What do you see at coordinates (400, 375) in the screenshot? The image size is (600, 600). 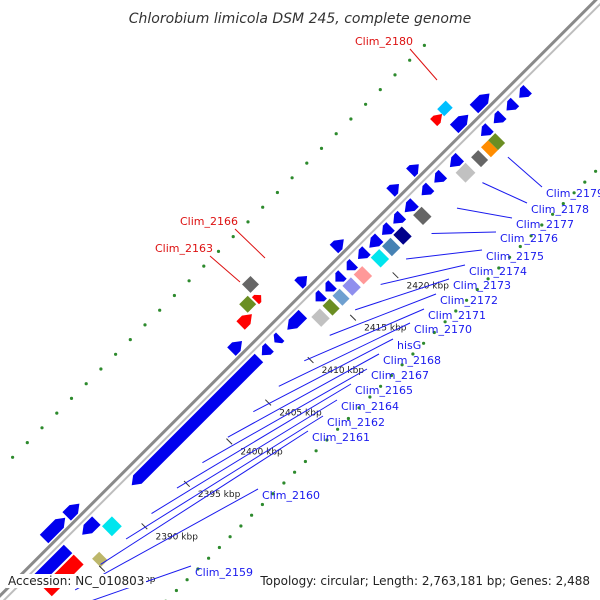 I see `gene-label: Clim_2167` at bounding box center [400, 375].